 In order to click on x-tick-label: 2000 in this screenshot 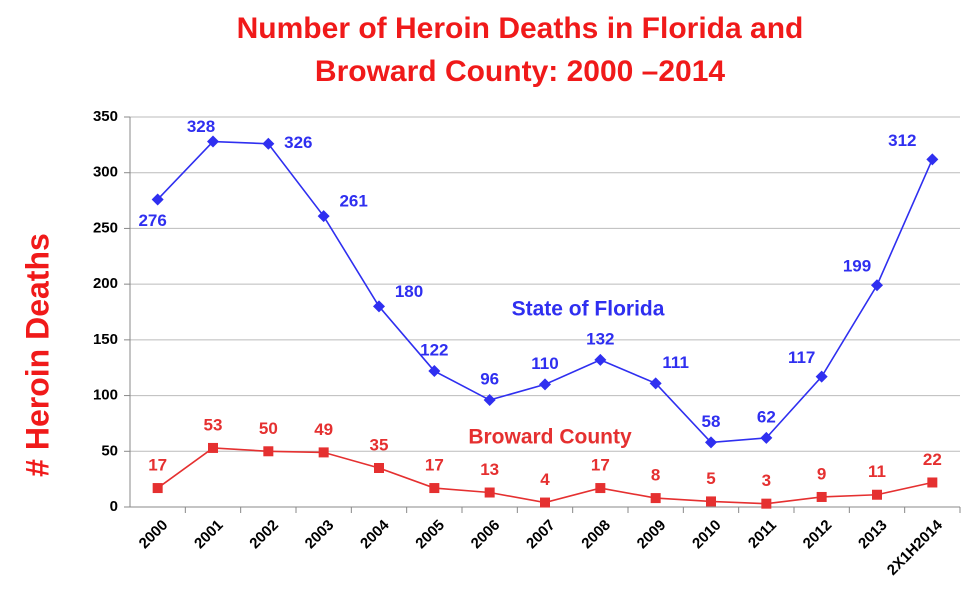, I will do `click(154, 535)`.